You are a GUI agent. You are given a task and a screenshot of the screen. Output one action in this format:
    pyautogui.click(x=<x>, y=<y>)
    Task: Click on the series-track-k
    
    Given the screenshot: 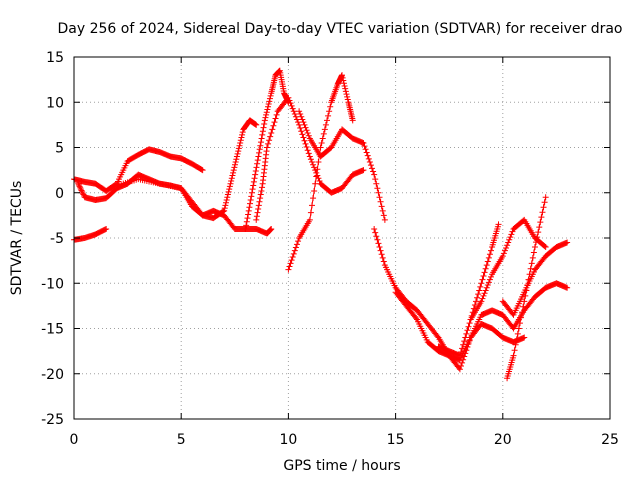 What is the action you would take?
    pyautogui.click(x=460, y=326)
    